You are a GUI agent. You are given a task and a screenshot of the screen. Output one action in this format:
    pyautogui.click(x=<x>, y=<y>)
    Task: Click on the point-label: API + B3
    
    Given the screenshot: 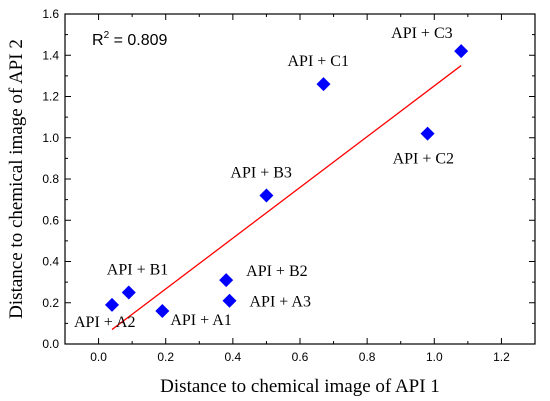 What is the action you would take?
    pyautogui.click(x=260, y=173)
    